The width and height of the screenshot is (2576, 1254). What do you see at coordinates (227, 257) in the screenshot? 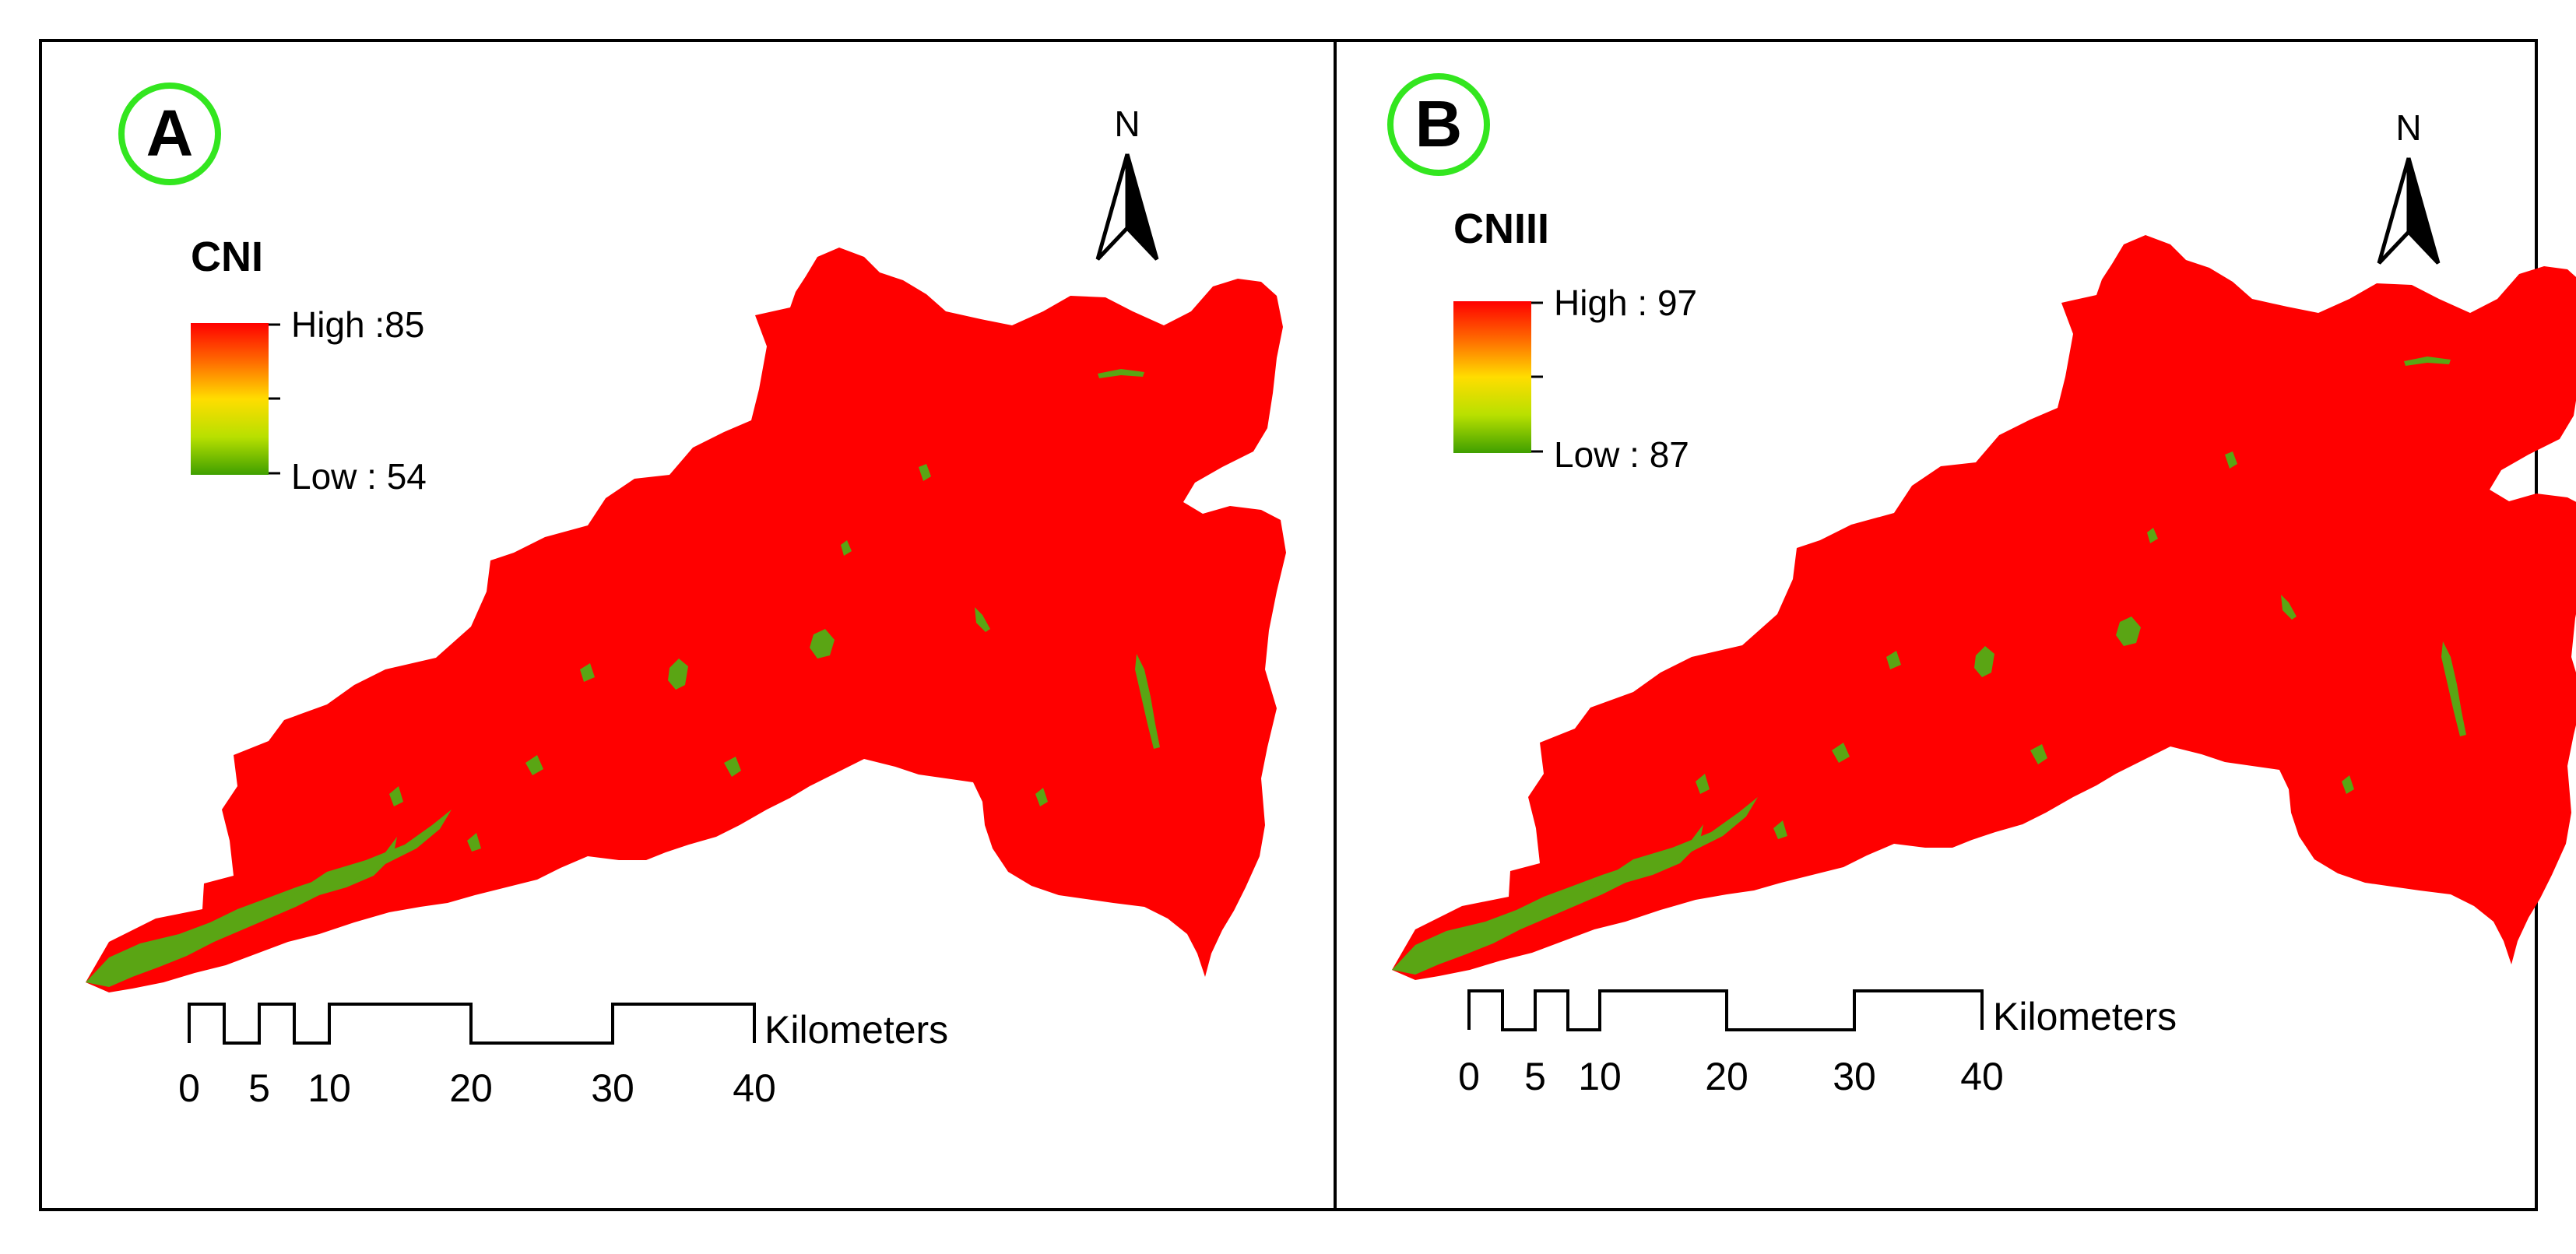
I see `panel-a-legend-title: CNI` at bounding box center [227, 257].